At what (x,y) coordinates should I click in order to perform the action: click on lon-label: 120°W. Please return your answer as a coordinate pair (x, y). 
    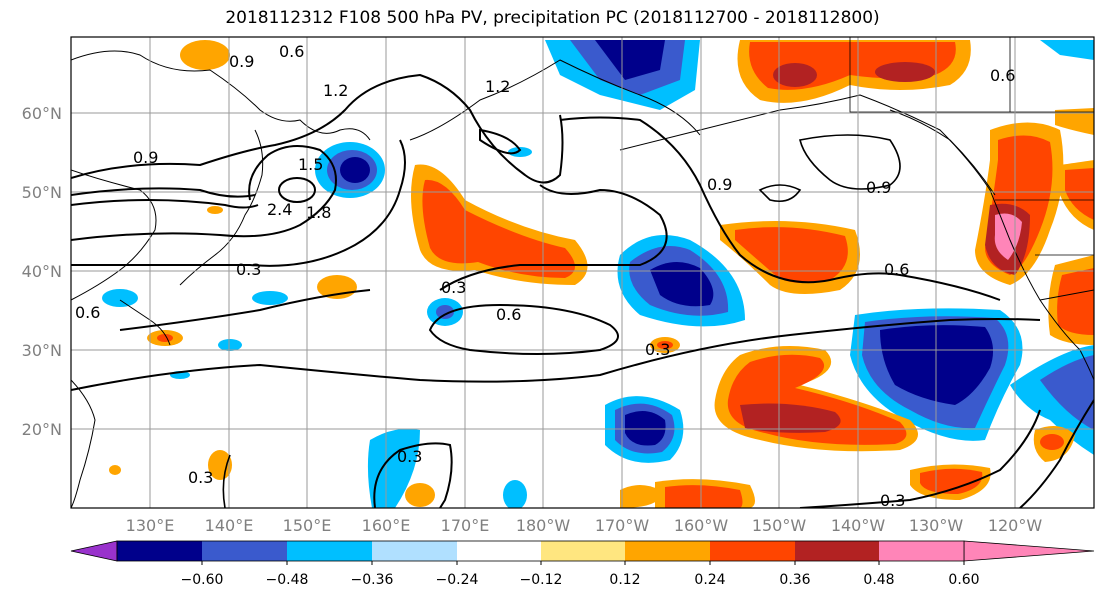
    Looking at the image, I should click on (1015, 525).